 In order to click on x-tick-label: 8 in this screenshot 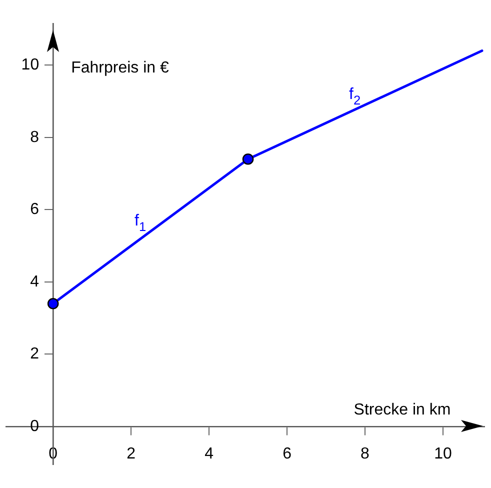, I will do `click(365, 453)`.